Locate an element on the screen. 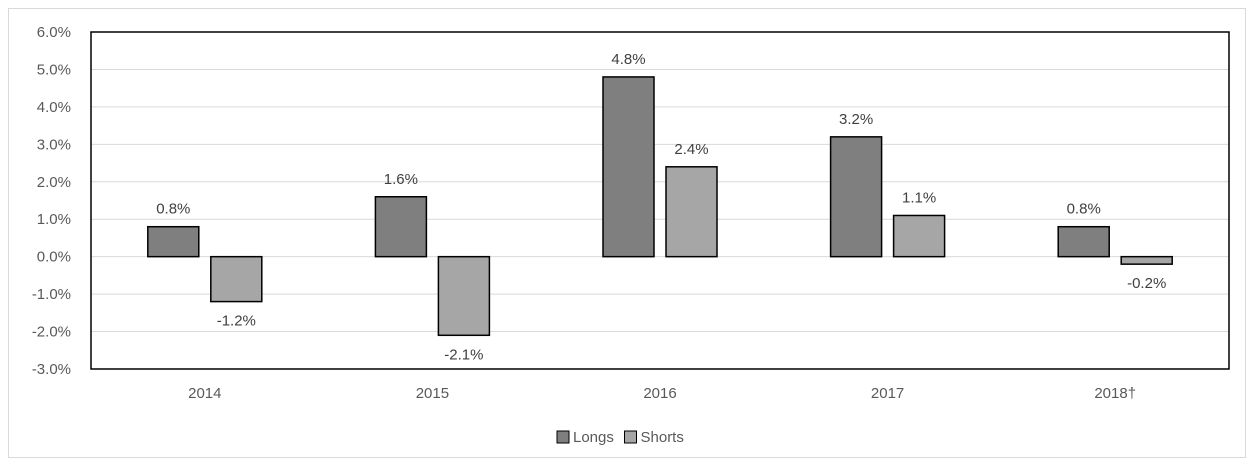 This screenshot has height=464, width=1252. legend-label-longs: Longs is located at coordinates (593, 437).